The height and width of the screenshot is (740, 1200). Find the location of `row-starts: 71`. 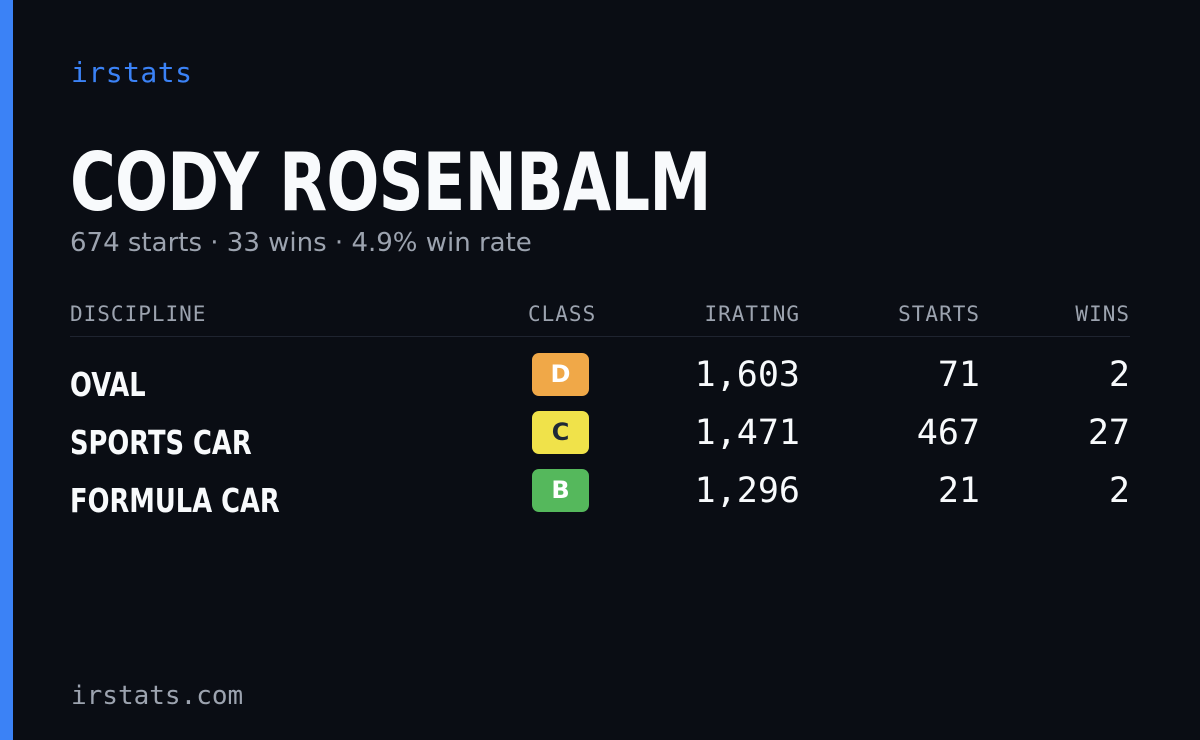

row-starts: 71 is located at coordinates (958, 375).